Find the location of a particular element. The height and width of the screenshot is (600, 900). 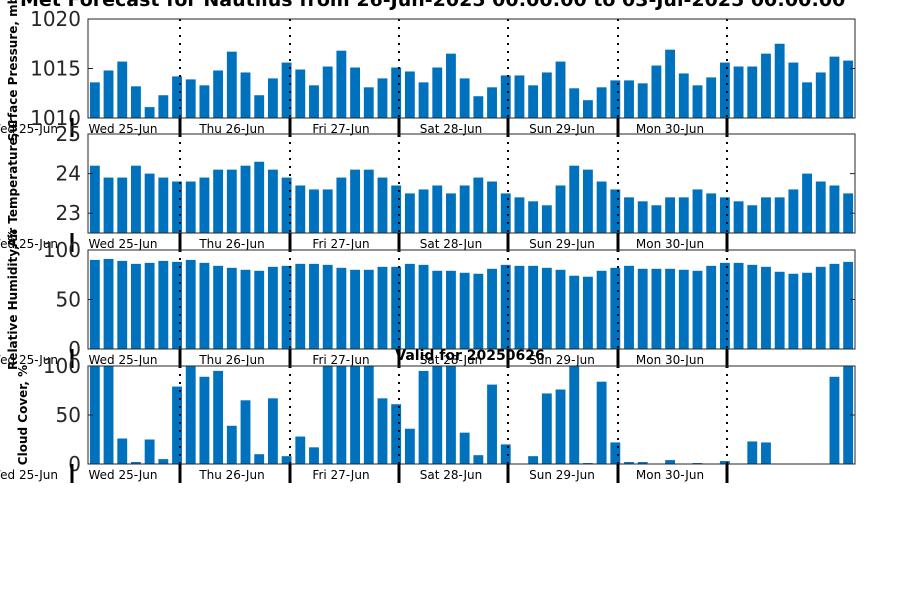

day-label: Fri 27-Jun is located at coordinates (340, 475).